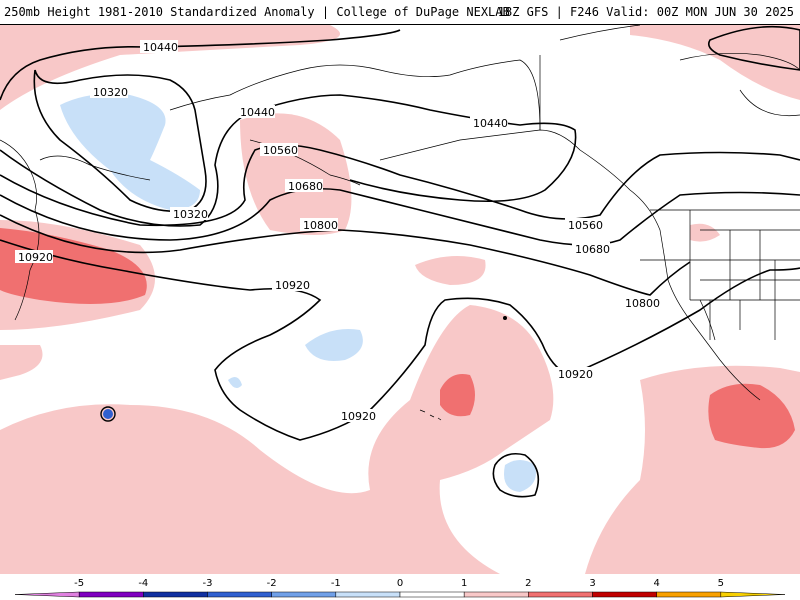 This screenshot has height=600, width=800. I want to click on legend-tick-label: 3, so click(592, 583).